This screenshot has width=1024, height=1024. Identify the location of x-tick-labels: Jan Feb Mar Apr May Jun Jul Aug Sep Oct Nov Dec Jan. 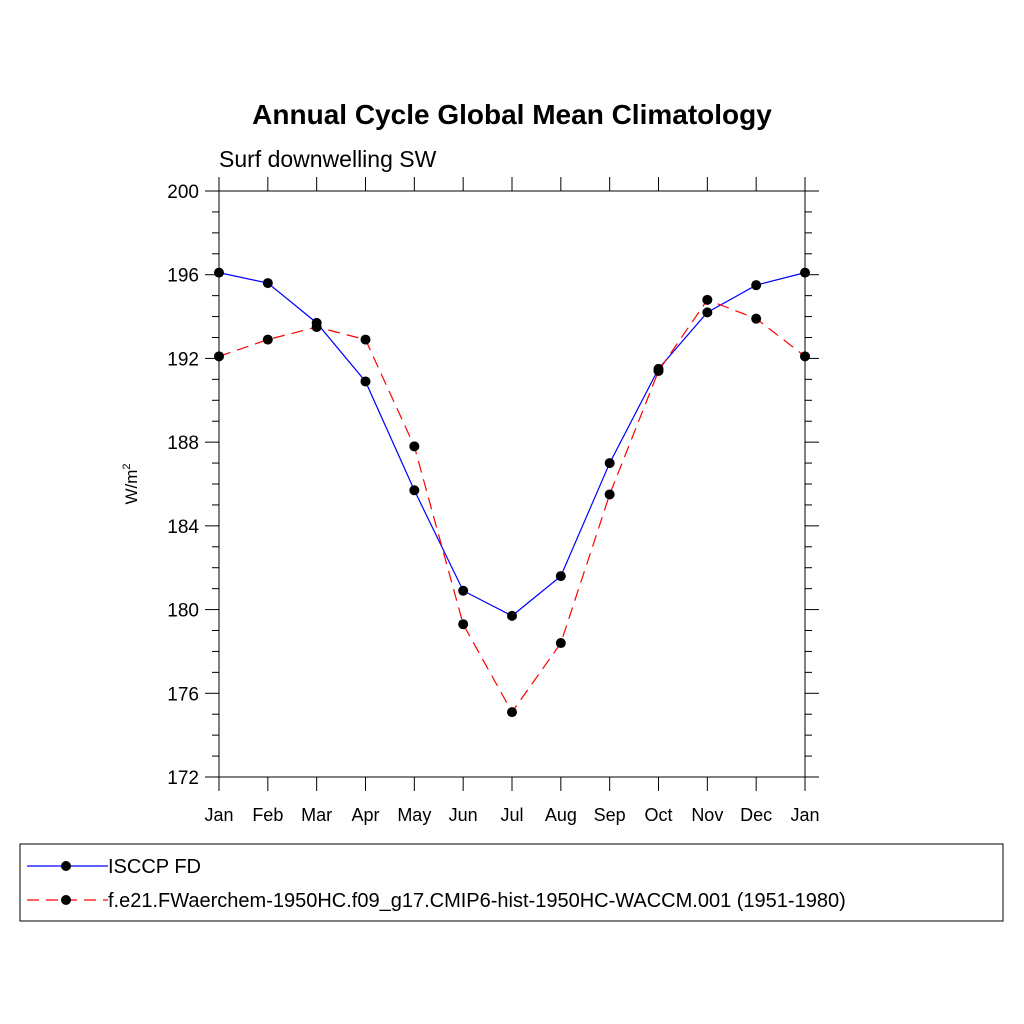
(511, 815).